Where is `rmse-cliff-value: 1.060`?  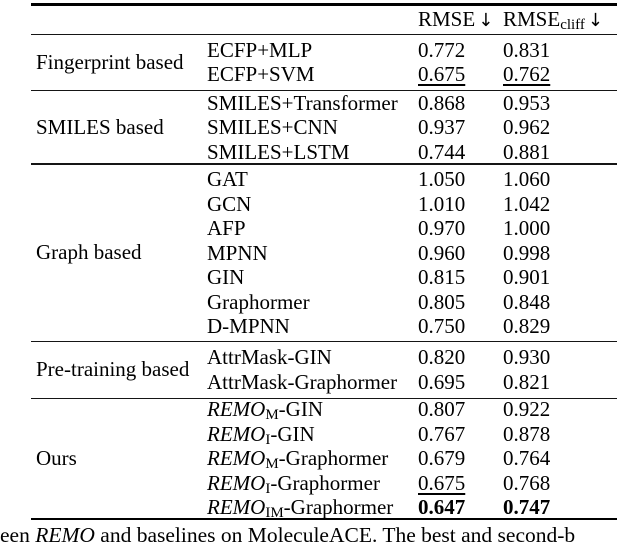
rmse-cliff-value: 1.060 is located at coordinates (527, 179).